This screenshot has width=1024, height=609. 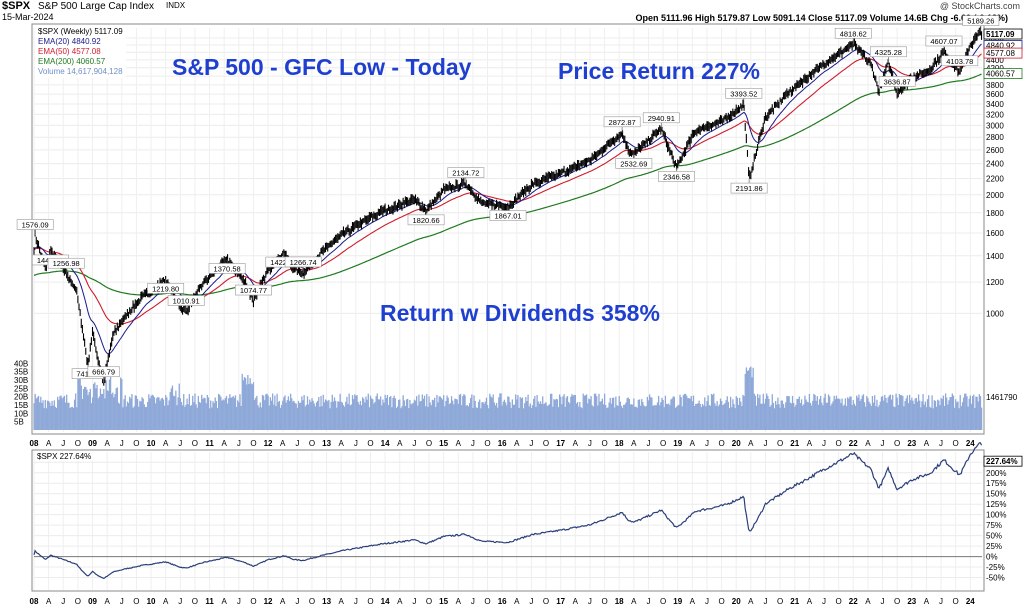 I want to click on y-tick-label: 1600, so click(x=995, y=233).